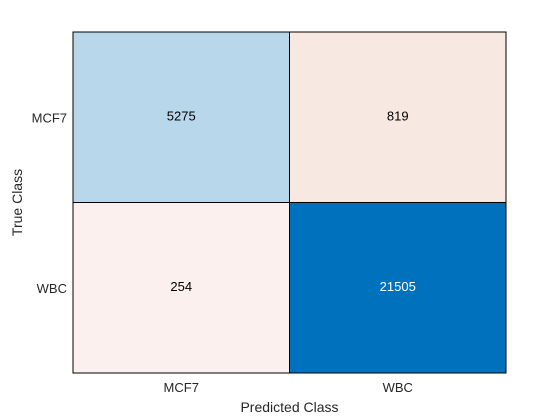 The image size is (560, 420). I want to click on x-tick-label-1: WBC, so click(398, 387).